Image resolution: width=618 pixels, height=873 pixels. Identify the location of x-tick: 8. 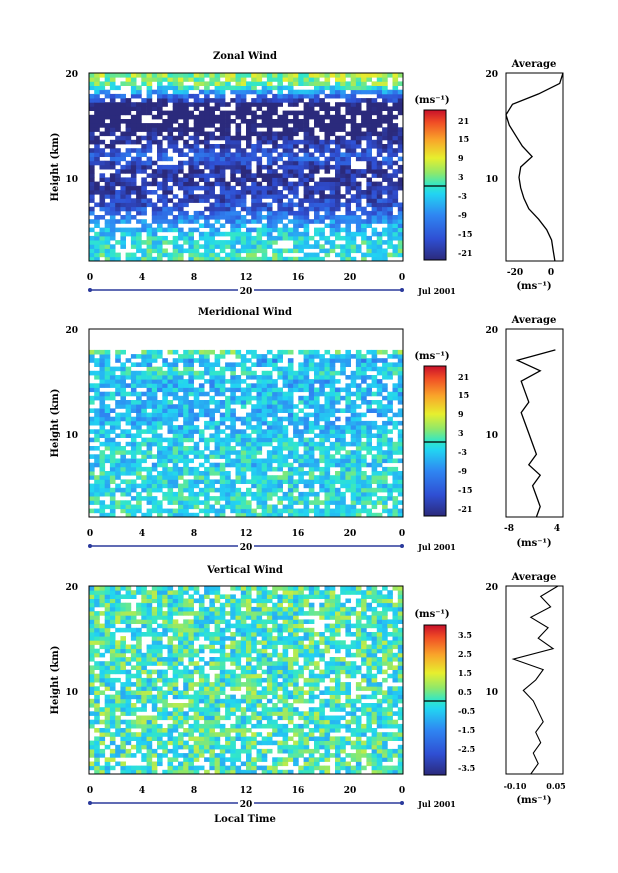
(194, 278).